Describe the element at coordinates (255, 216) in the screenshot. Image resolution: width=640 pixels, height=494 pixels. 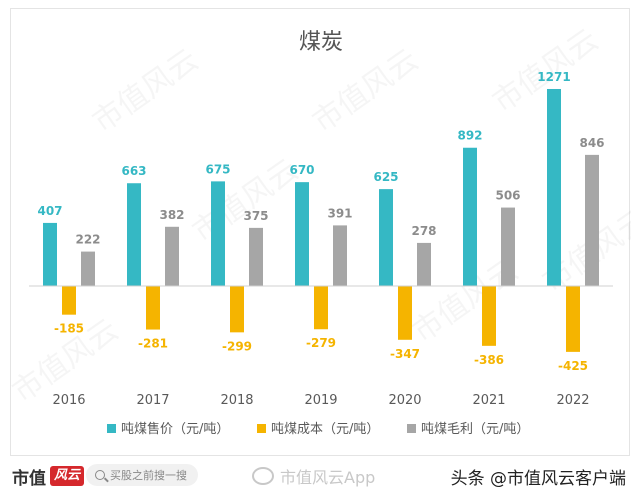
I see `data-label-2018-s2: 375` at that location.